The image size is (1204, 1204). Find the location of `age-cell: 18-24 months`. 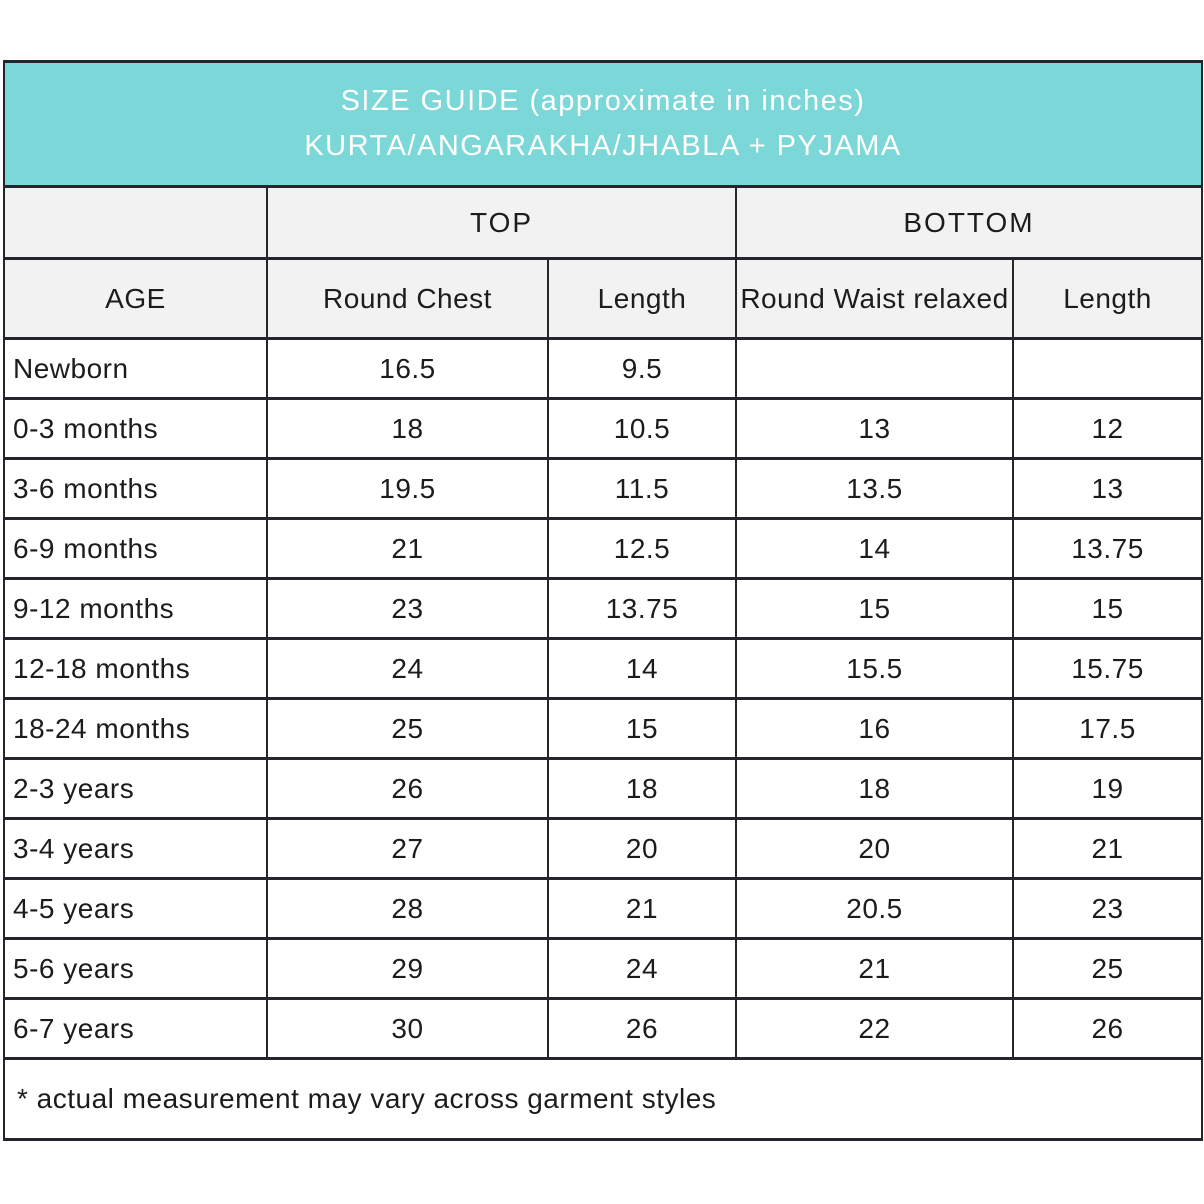

age-cell: 18-24 months is located at coordinates (135, 728).